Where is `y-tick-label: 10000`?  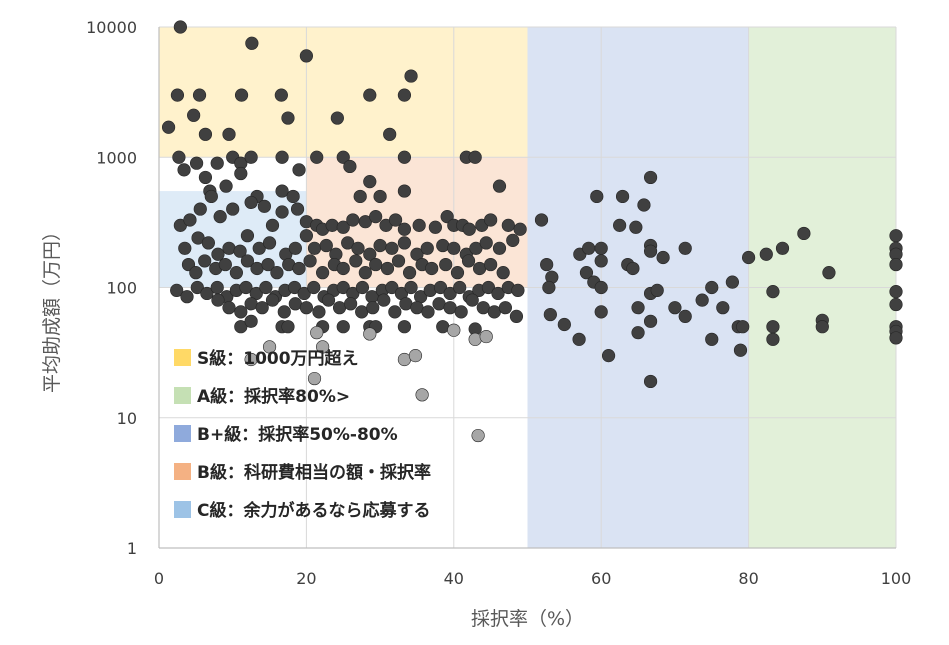 y-tick-label: 10000 is located at coordinates (111, 27).